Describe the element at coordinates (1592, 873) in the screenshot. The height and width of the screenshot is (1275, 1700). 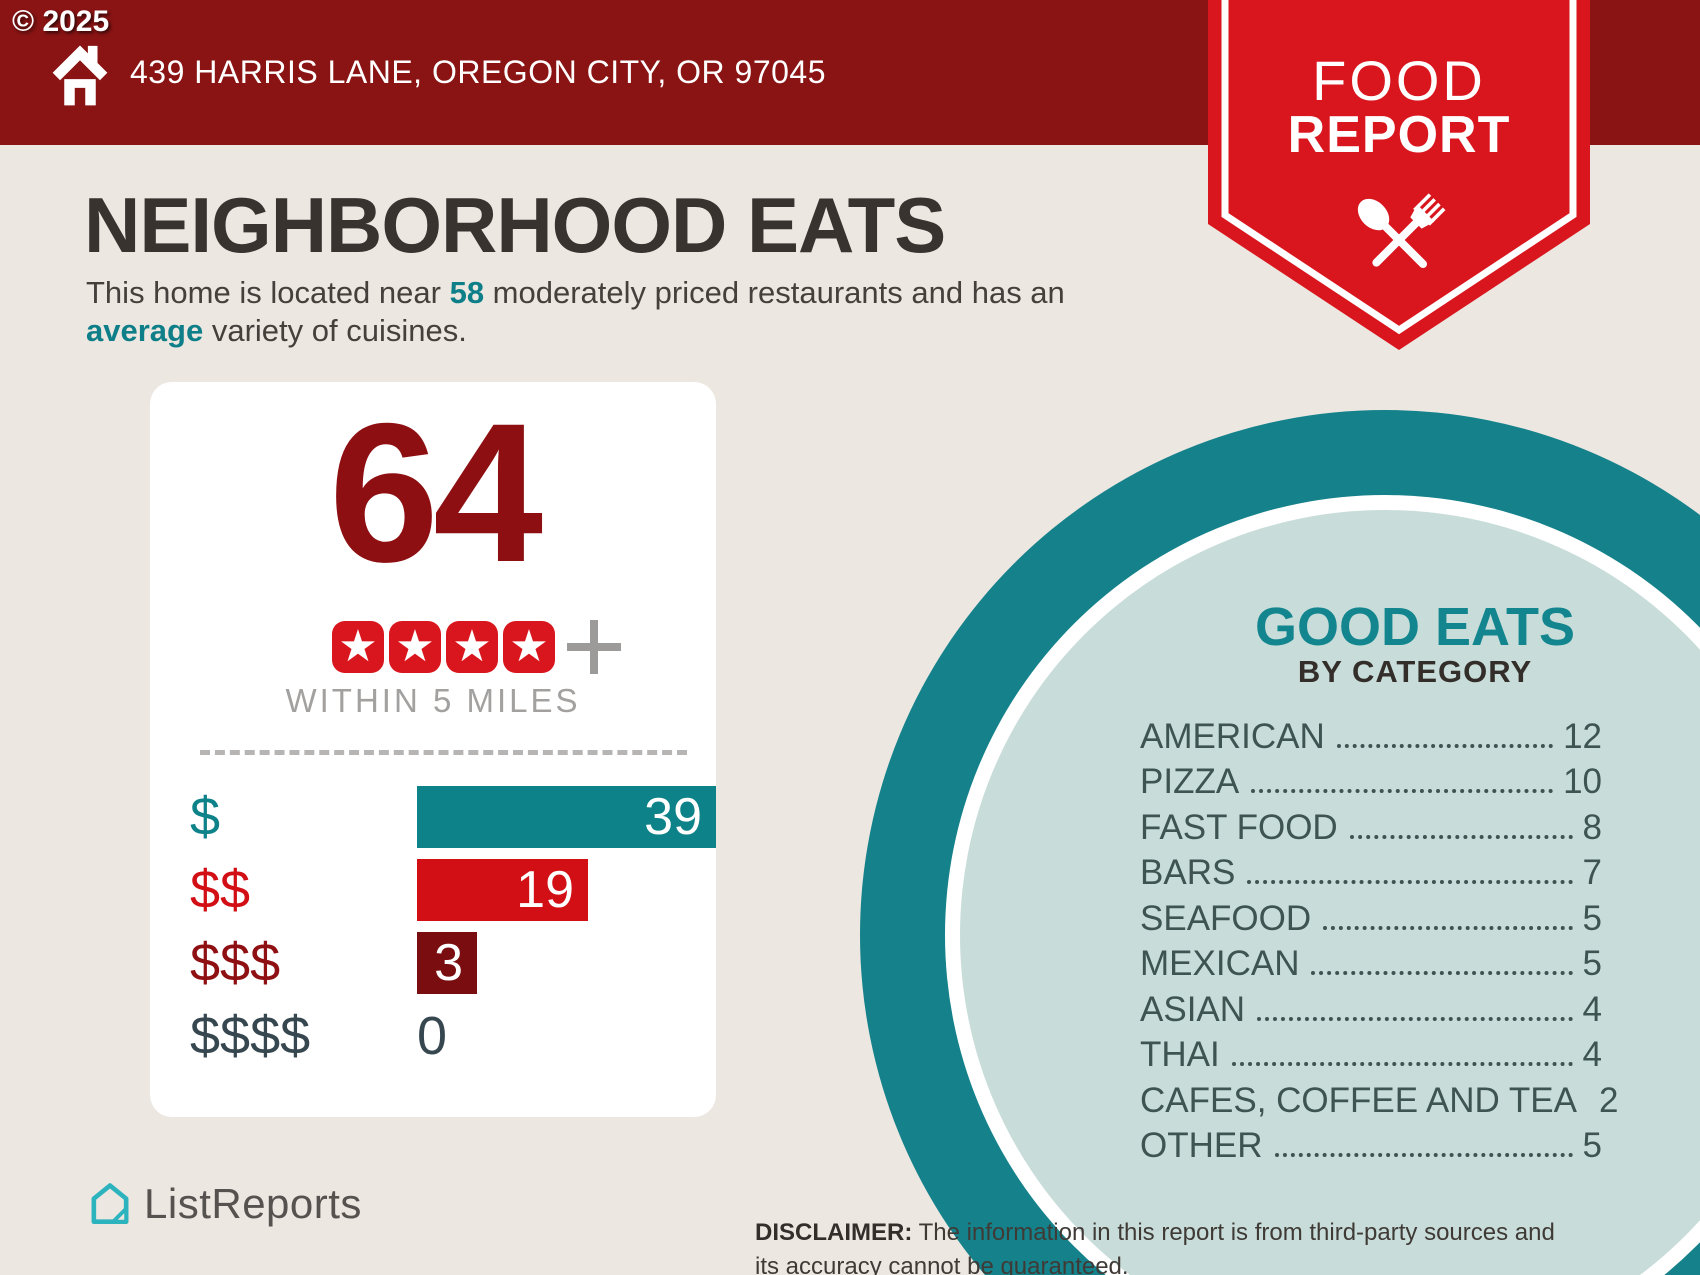
I see `category-value: 7` at that location.